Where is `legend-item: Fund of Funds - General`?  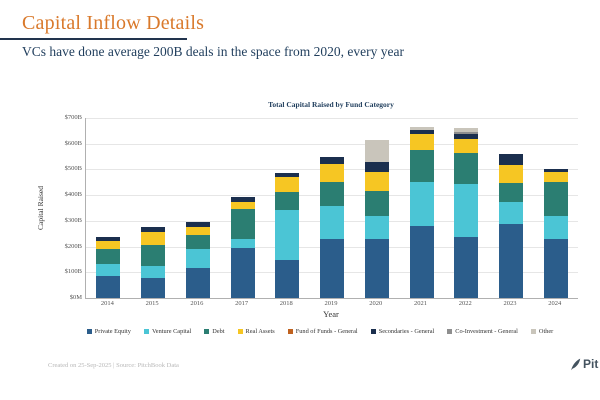 legend-item: Fund of Funds - General is located at coordinates (322, 331).